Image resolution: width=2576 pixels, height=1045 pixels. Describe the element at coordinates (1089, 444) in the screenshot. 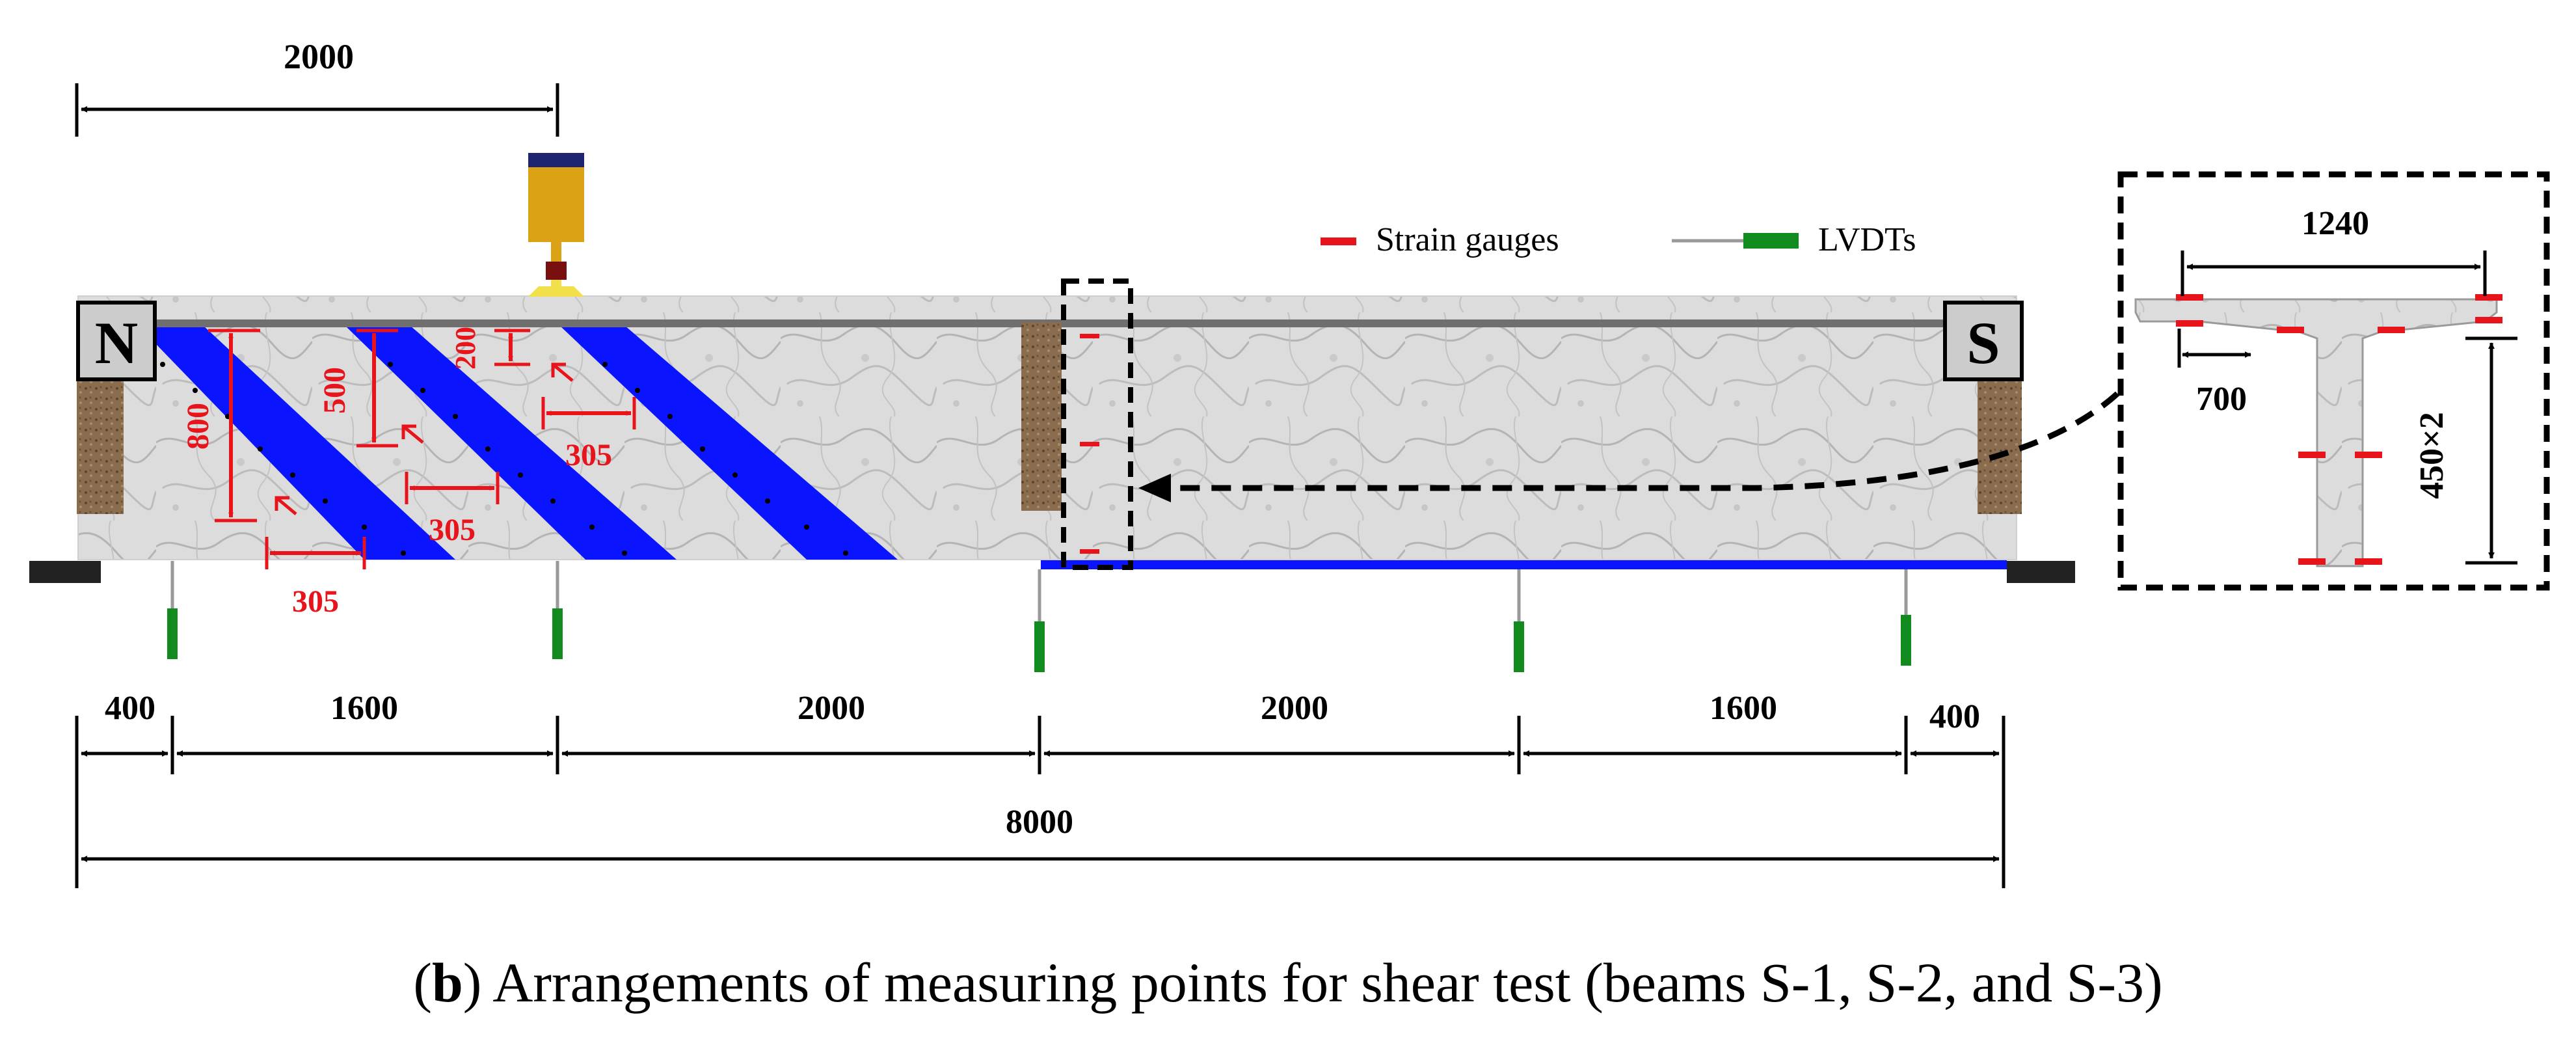

I see `strain-gauges-beam` at that location.